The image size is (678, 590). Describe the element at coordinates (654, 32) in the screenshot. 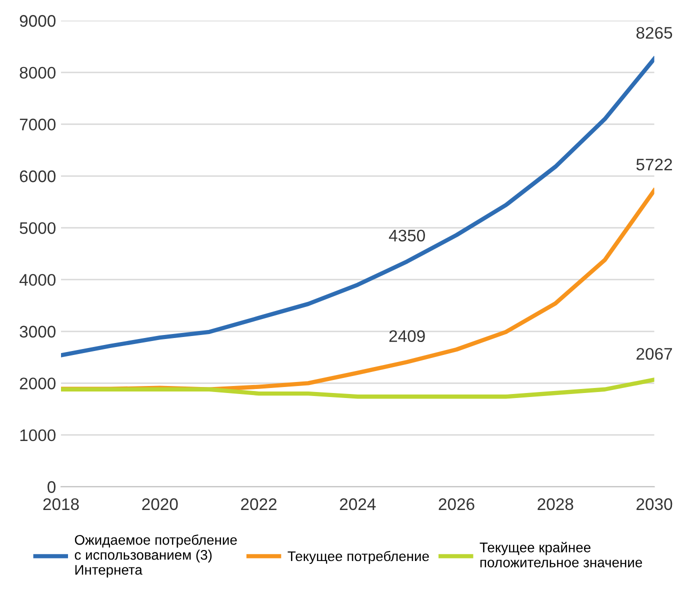

I see `data-label: 8265` at that location.